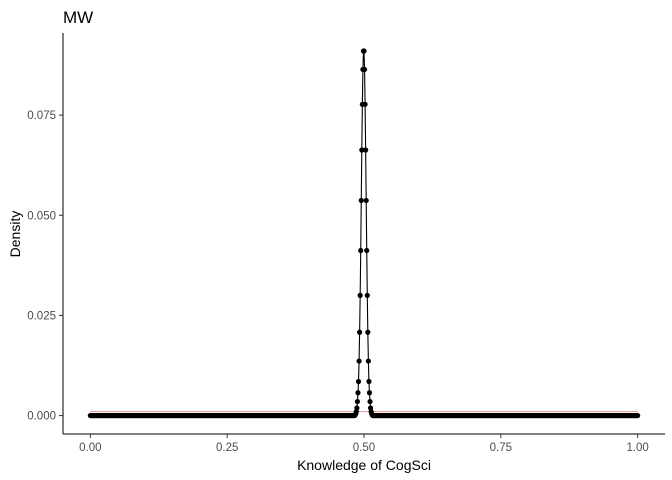 Image resolution: width=672 pixels, height=480 pixels. Describe the element at coordinates (227, 448) in the screenshot. I see `x-tick-label: 0.25` at that location.